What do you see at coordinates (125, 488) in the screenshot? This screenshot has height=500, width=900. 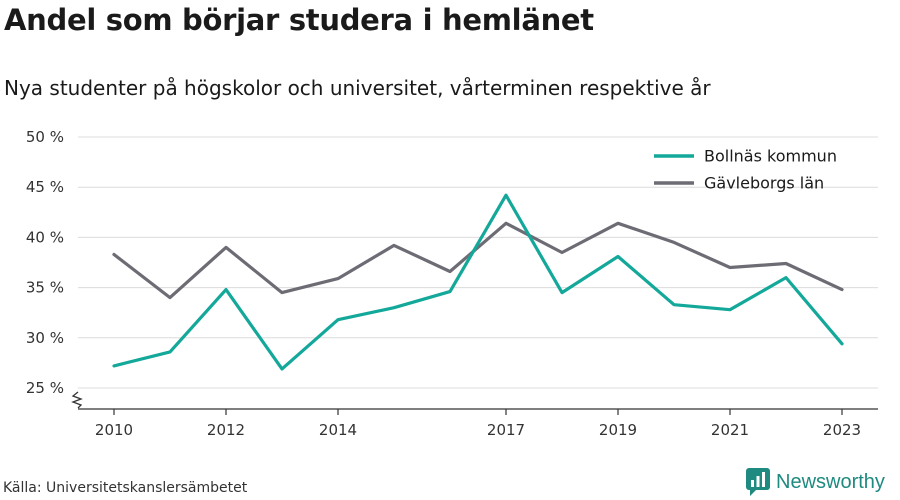 I see `source-note: Källa: Universitetskanslersämbetet` at bounding box center [125, 488].